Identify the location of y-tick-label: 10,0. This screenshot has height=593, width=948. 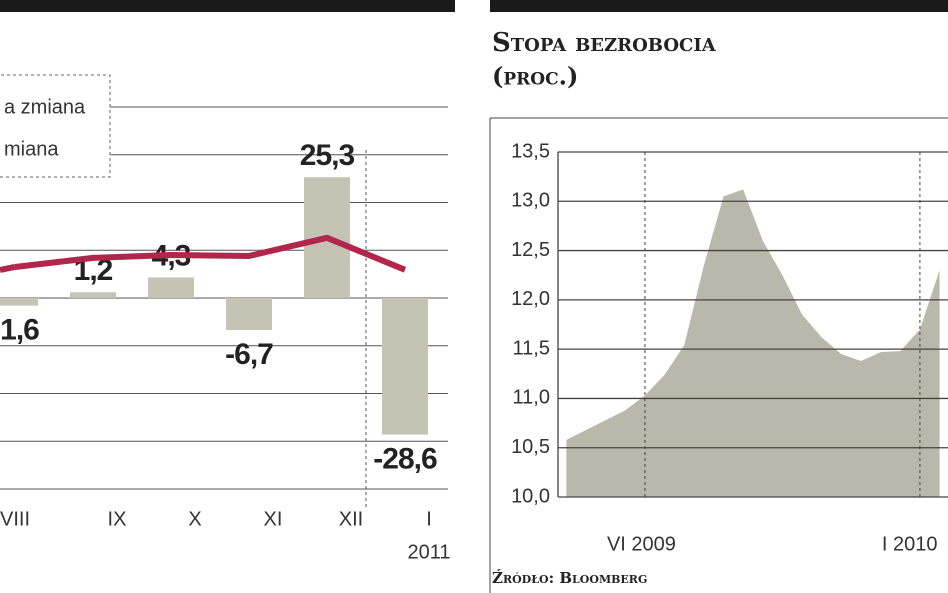
(530, 496).